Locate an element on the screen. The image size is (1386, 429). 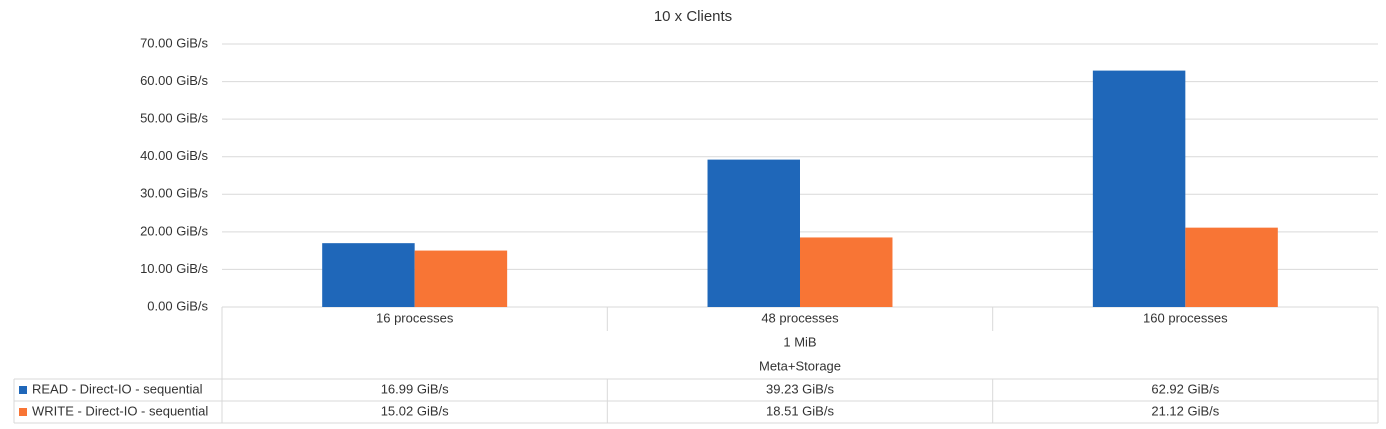
y-tick-label: 70.00 GiB/s is located at coordinates (174, 42).